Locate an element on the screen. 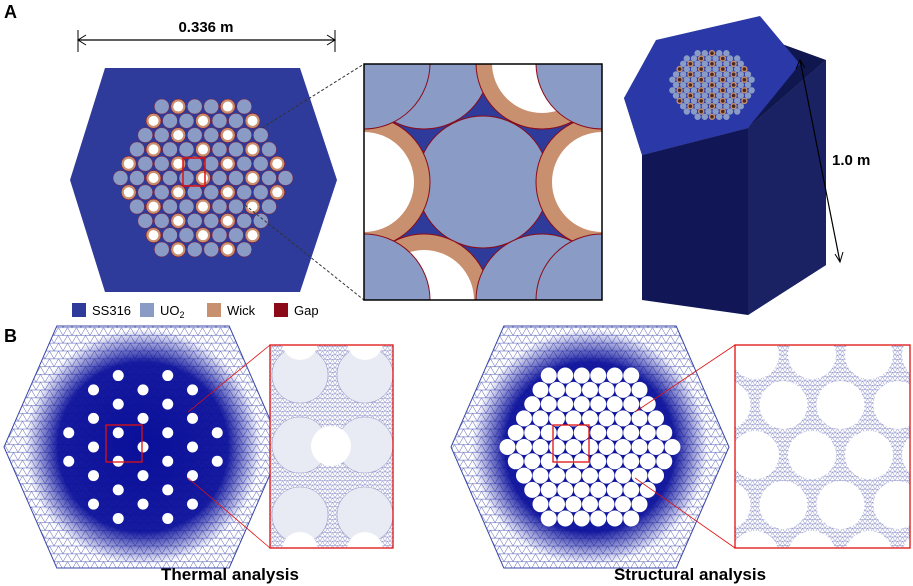  zoom-connector is located at coordinates (304, 182).